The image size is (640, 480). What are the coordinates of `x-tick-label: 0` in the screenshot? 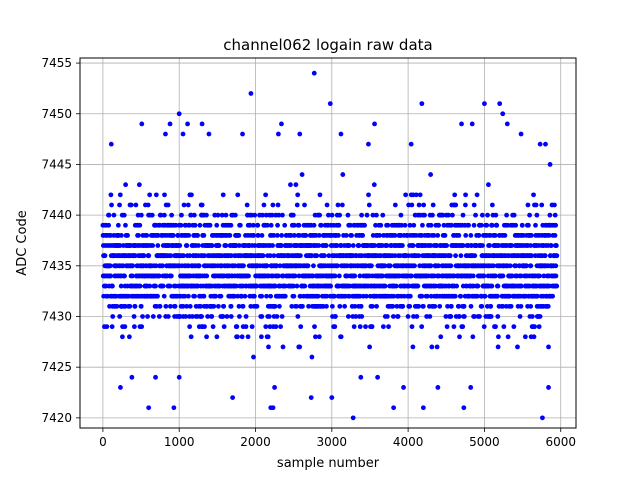 It's located at (103, 442).